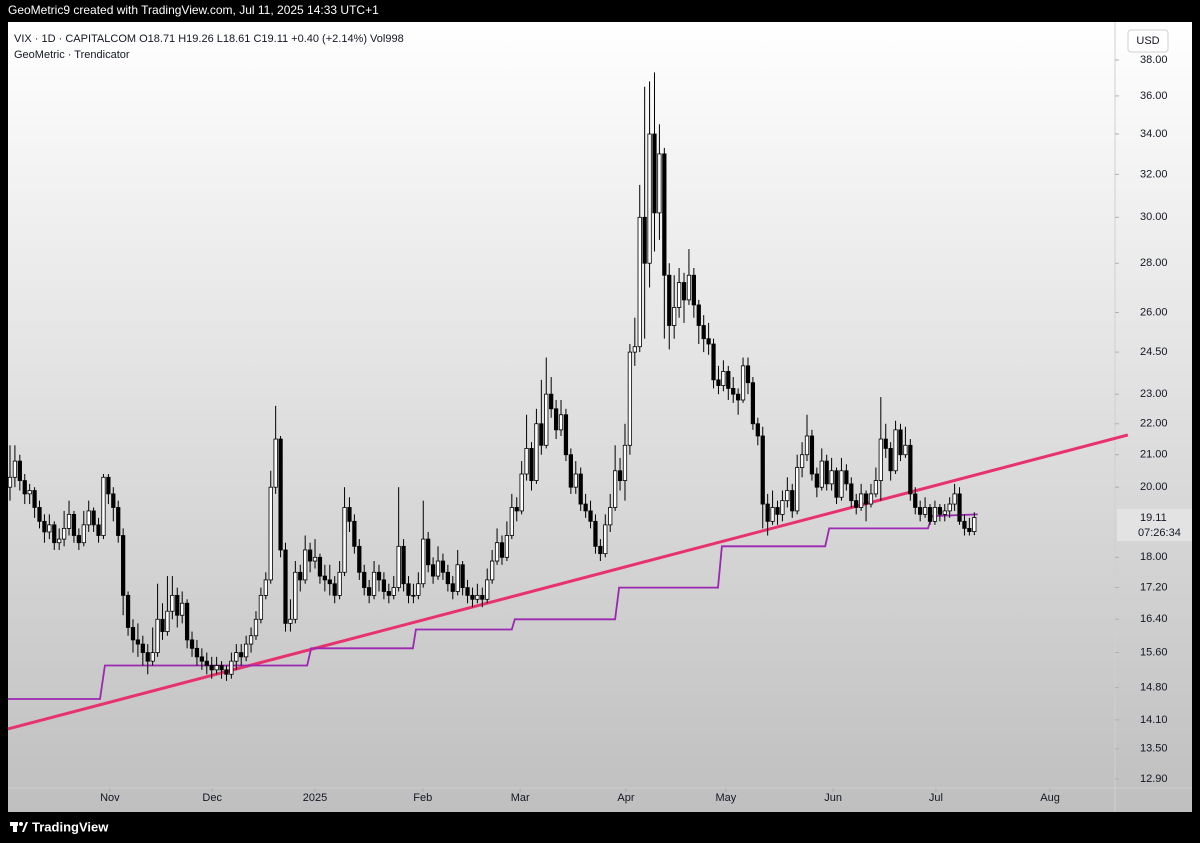  Describe the element at coordinates (1153, 518) in the screenshot. I see `last-price: 19.11` at that location.